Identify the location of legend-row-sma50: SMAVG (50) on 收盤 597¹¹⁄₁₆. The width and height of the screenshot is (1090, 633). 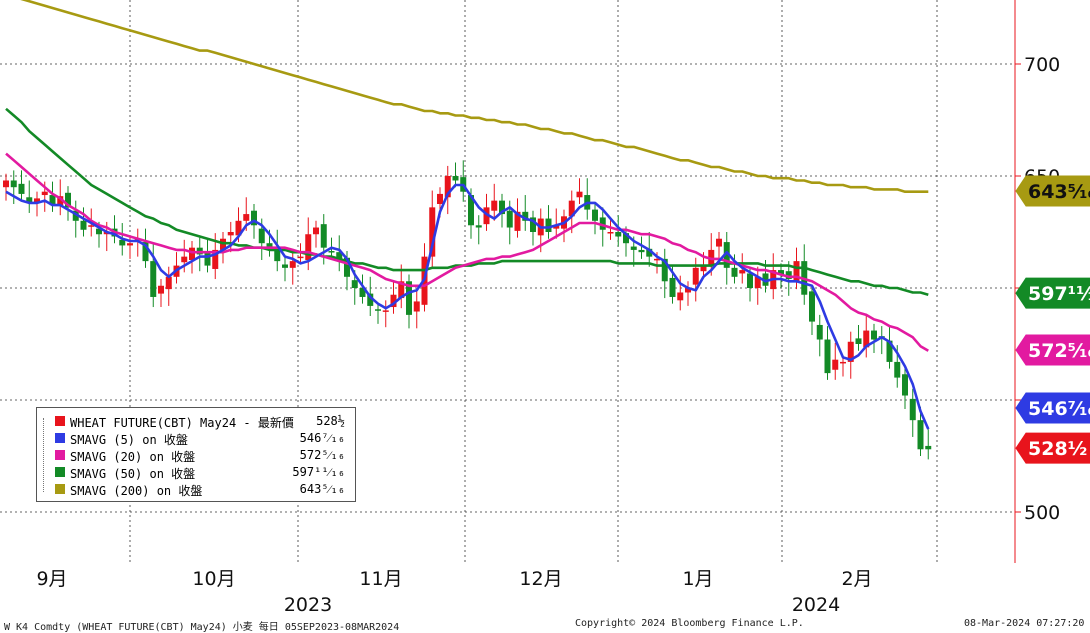
(203, 473).